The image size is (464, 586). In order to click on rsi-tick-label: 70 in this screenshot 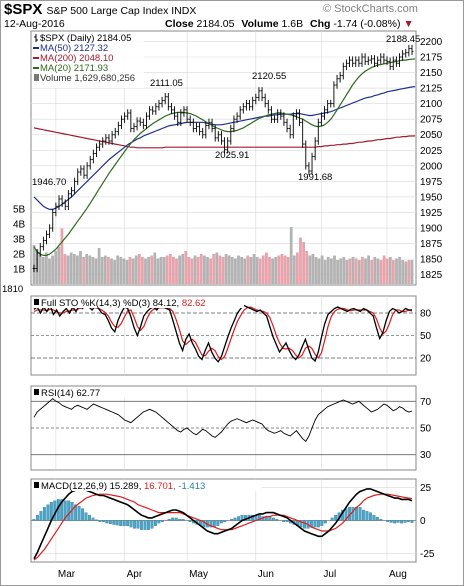, I will do `click(426, 402)`.